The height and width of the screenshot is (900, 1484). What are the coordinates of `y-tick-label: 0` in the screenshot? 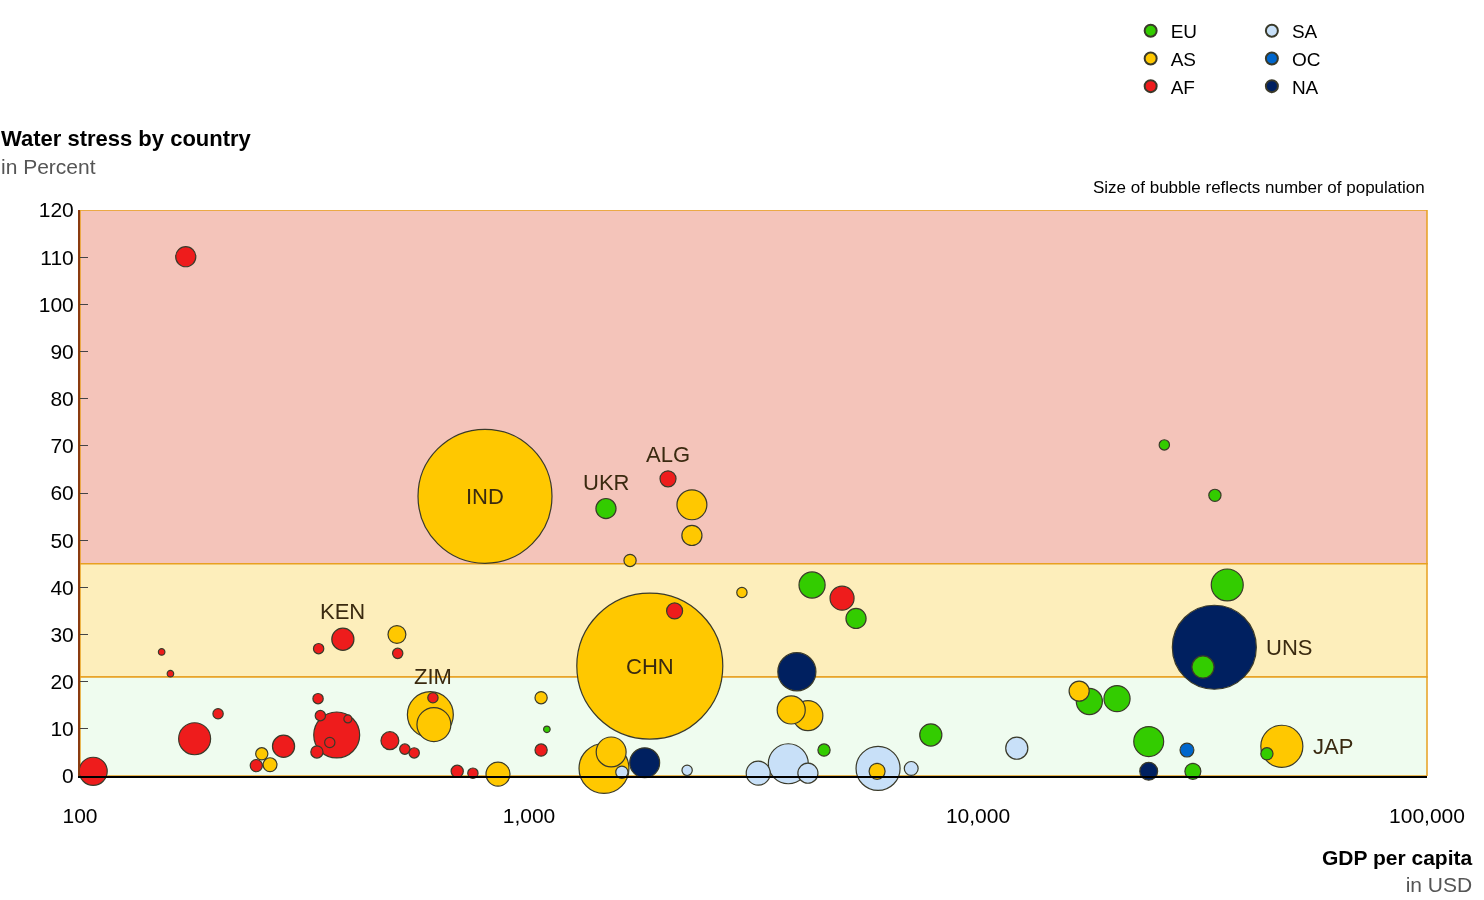 It's located at (68, 776).